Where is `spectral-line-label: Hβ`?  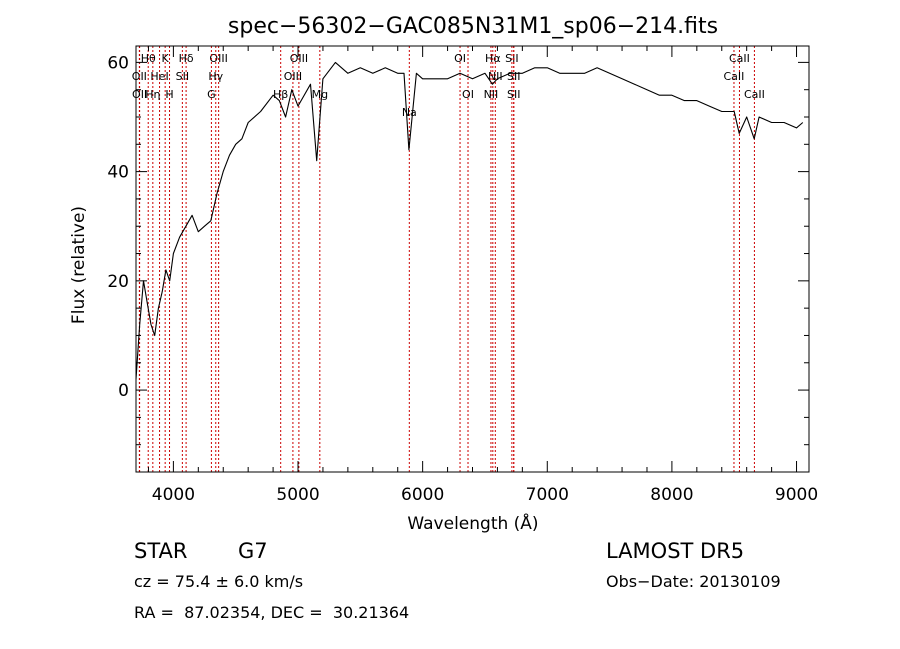
spectral-line-label: Hβ is located at coordinates (280, 94).